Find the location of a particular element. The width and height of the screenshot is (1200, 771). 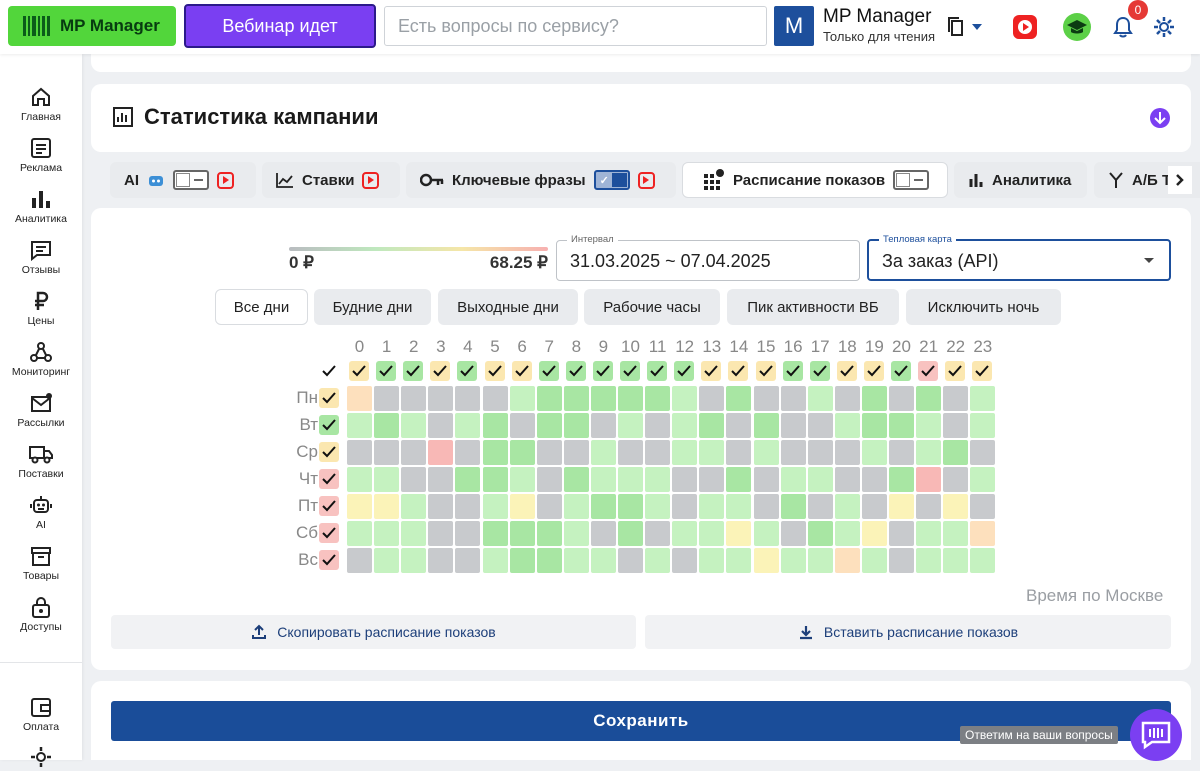

sidebar-item-ads: Реклама is located at coordinates (41, 155).